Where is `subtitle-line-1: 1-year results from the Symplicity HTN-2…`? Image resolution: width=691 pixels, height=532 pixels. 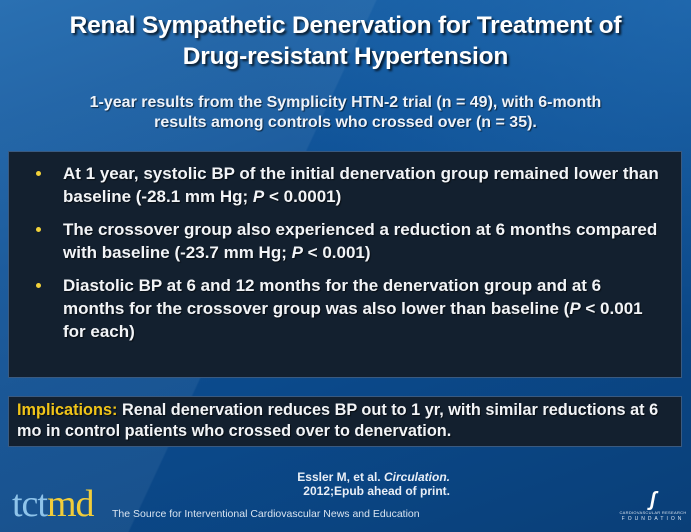 subtitle-line-1: 1-year results from the Symplicity HTN-2… is located at coordinates (345, 102).